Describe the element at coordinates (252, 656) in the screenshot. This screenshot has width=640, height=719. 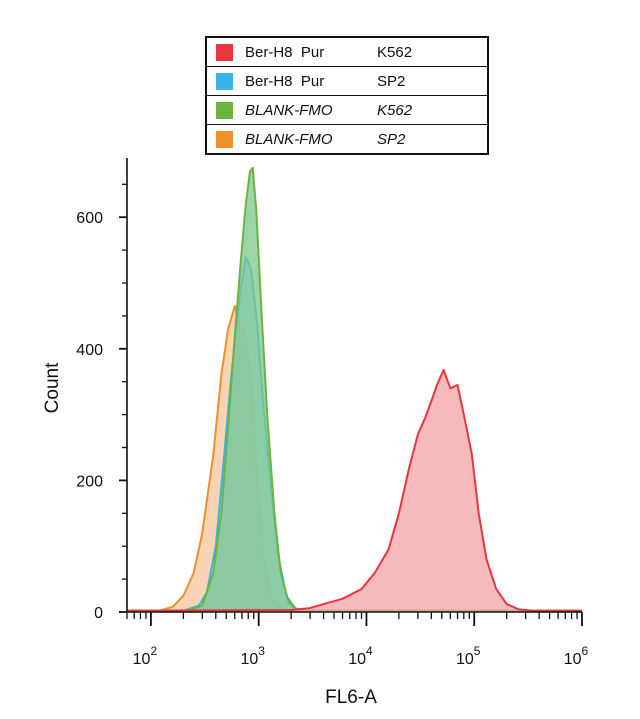
I see `x-tick-label: 10³` at that location.